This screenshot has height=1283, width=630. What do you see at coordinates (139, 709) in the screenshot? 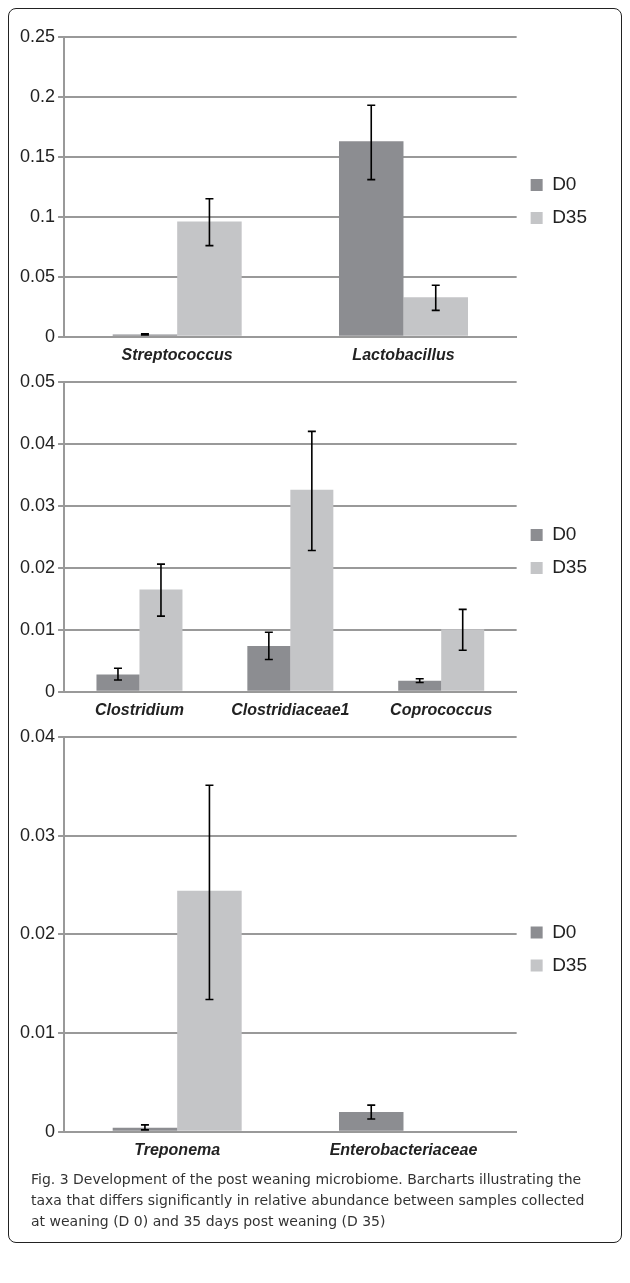
I see `x-tick-label: Clostridium` at bounding box center [139, 709].